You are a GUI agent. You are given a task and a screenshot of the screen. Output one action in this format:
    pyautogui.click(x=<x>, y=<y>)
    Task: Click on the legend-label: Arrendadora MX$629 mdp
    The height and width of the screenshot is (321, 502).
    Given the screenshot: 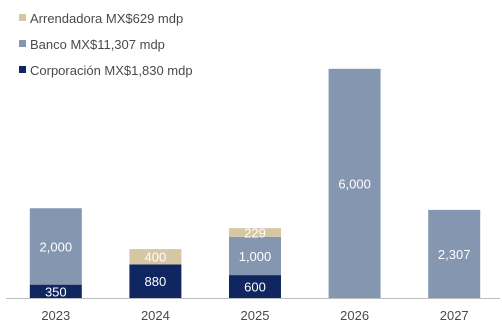 What is the action you would take?
    pyautogui.click(x=106, y=18)
    